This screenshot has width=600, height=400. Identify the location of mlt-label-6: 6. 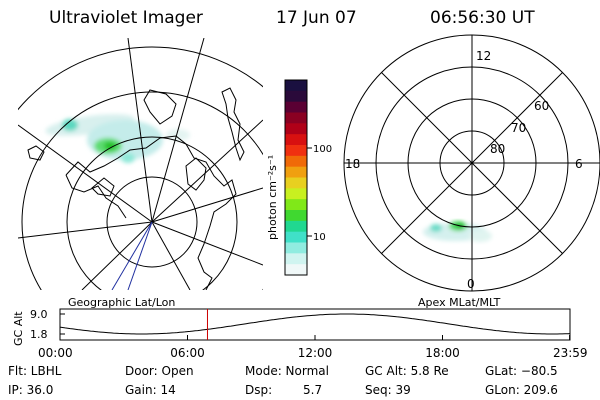
(579, 164).